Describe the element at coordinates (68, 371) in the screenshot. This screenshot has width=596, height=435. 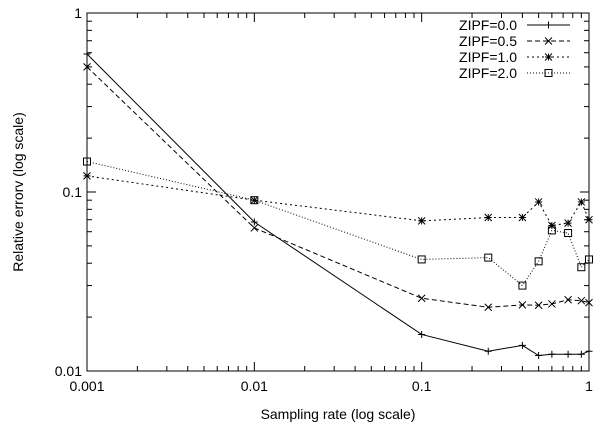
I see `y-tick-label: 0.01` at that location.